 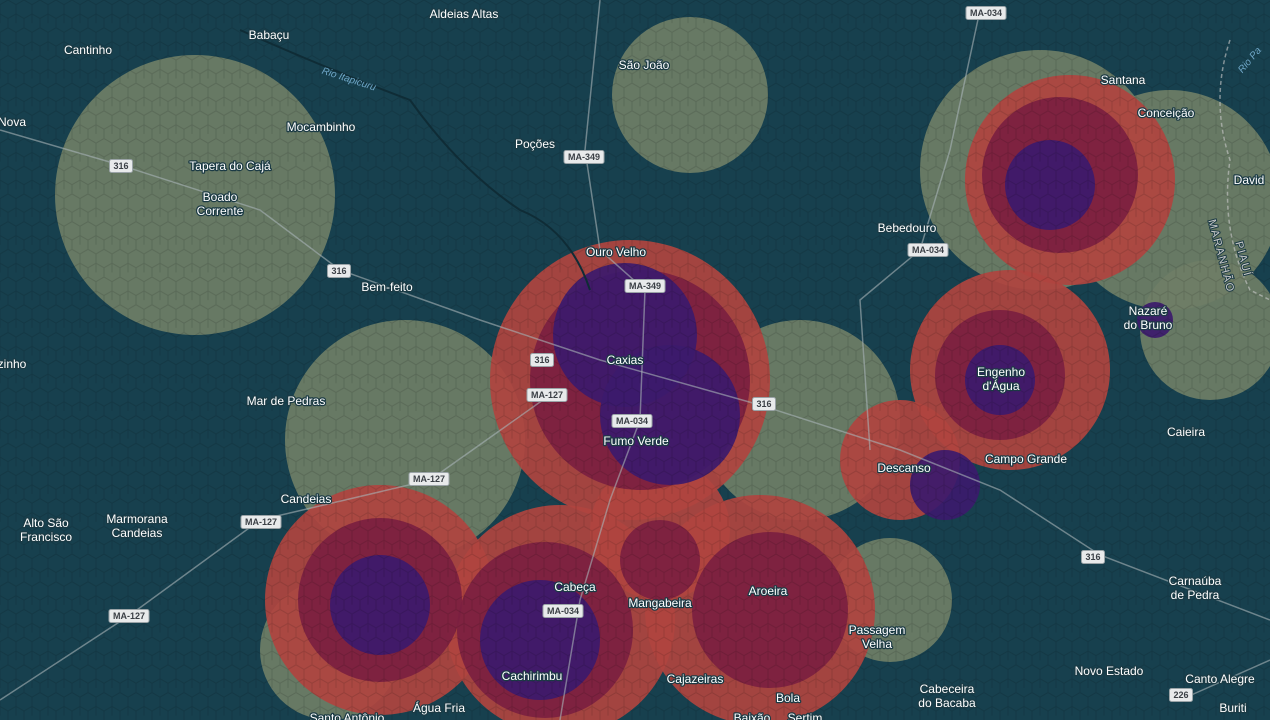 What do you see at coordinates (877, 644) in the screenshot?
I see `place-label: Velha` at bounding box center [877, 644].